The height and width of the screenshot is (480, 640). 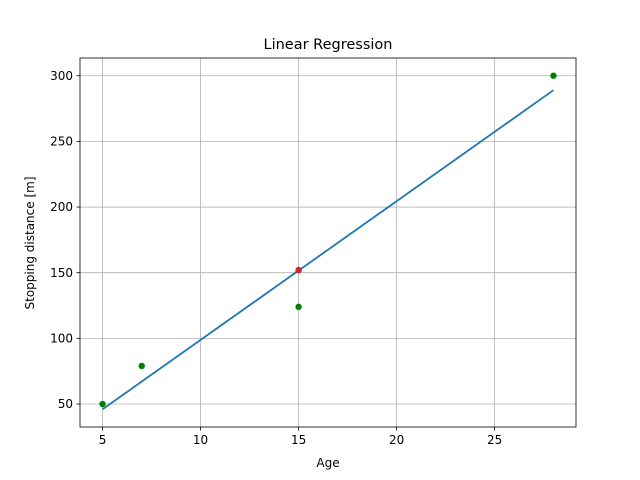 What do you see at coordinates (200, 440) in the screenshot?
I see `x-tick-label: 10` at bounding box center [200, 440].